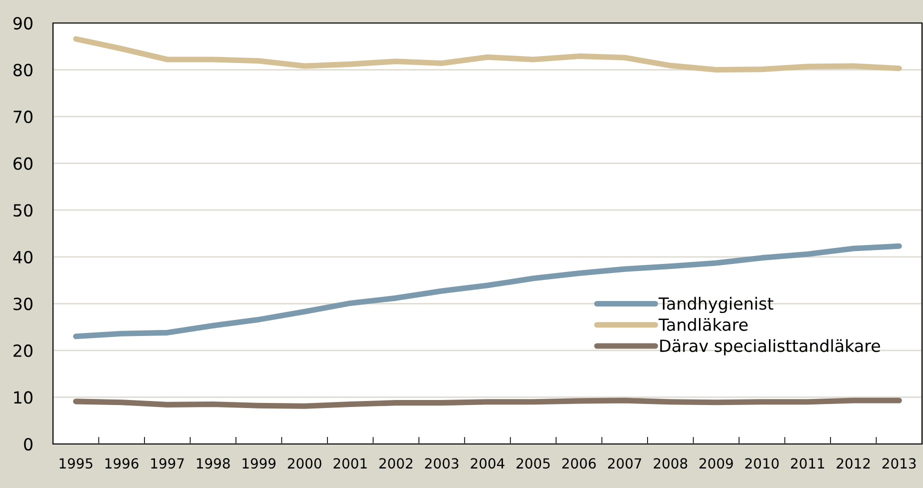  I want to click on y-tick-label: 70, so click(23, 117).